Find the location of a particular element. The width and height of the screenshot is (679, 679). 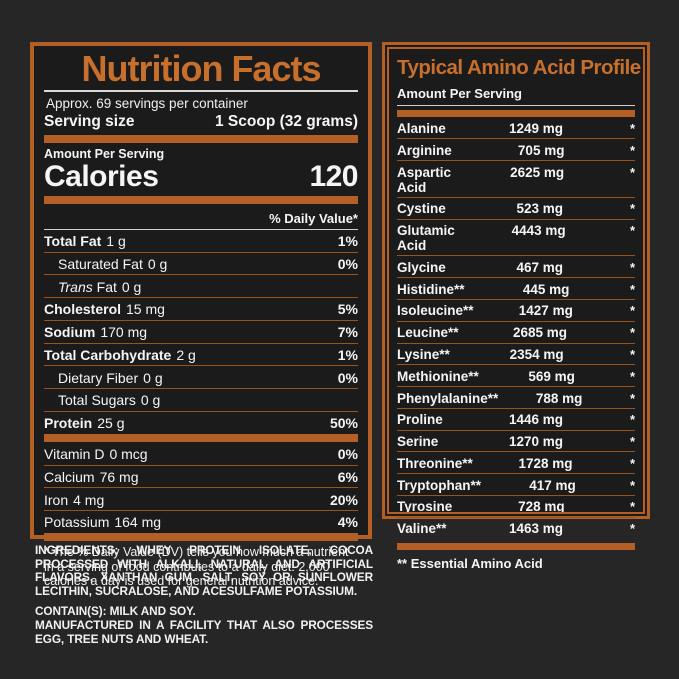

contains-text: CONTAIN(S): MILK AND SOY. is located at coordinates (115, 611).